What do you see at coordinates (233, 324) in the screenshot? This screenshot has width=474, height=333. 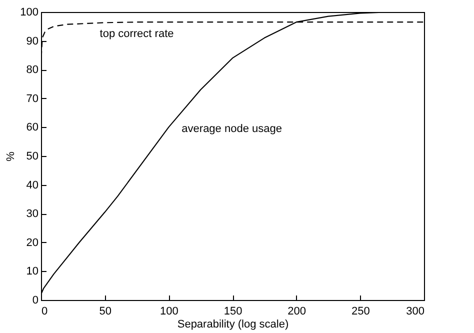 I see `x-axis-title: Separability (log scale)` at bounding box center [233, 324].